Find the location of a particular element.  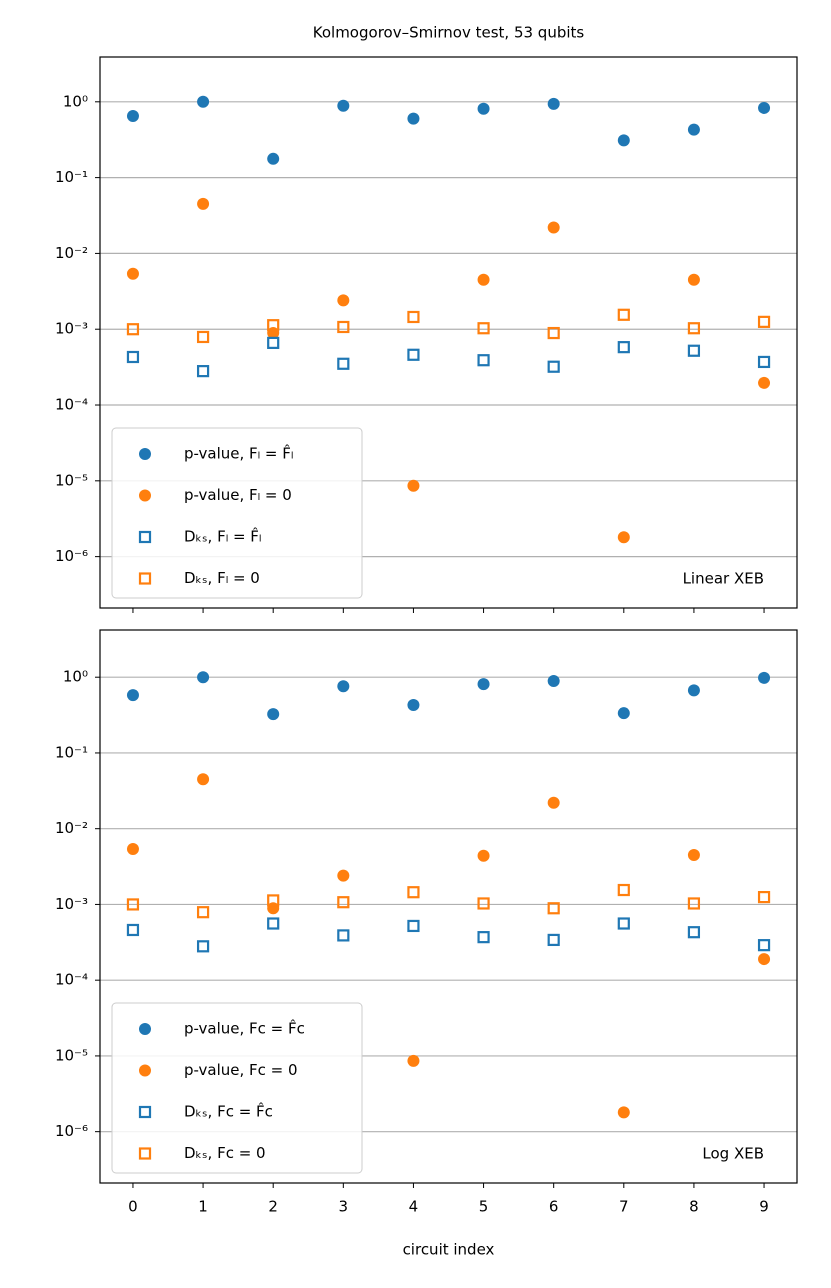

y-tick-label: 10⁻² is located at coordinates (71, 828).